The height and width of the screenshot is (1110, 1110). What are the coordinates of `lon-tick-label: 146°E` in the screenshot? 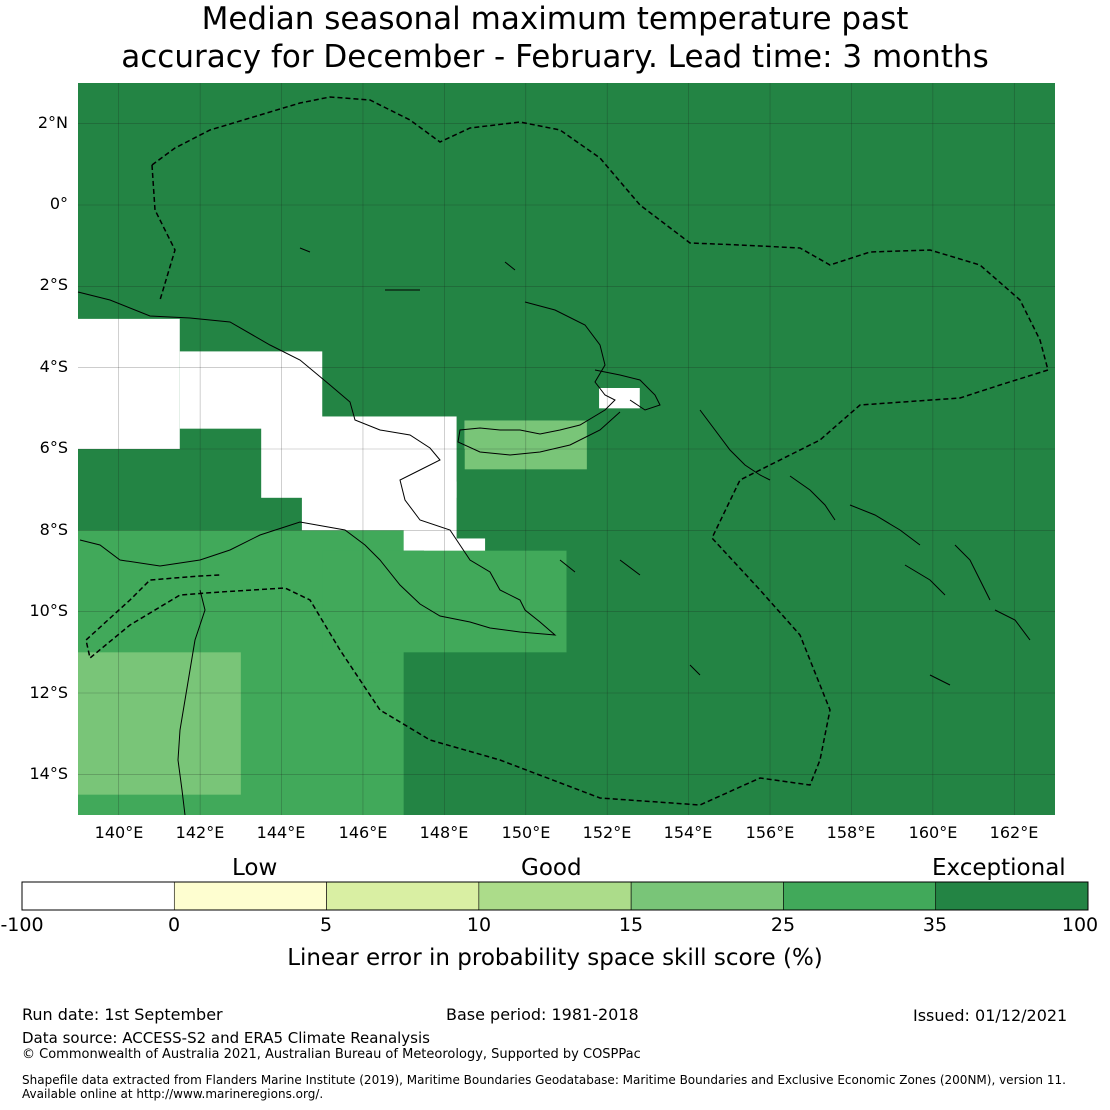 It's located at (363, 832).